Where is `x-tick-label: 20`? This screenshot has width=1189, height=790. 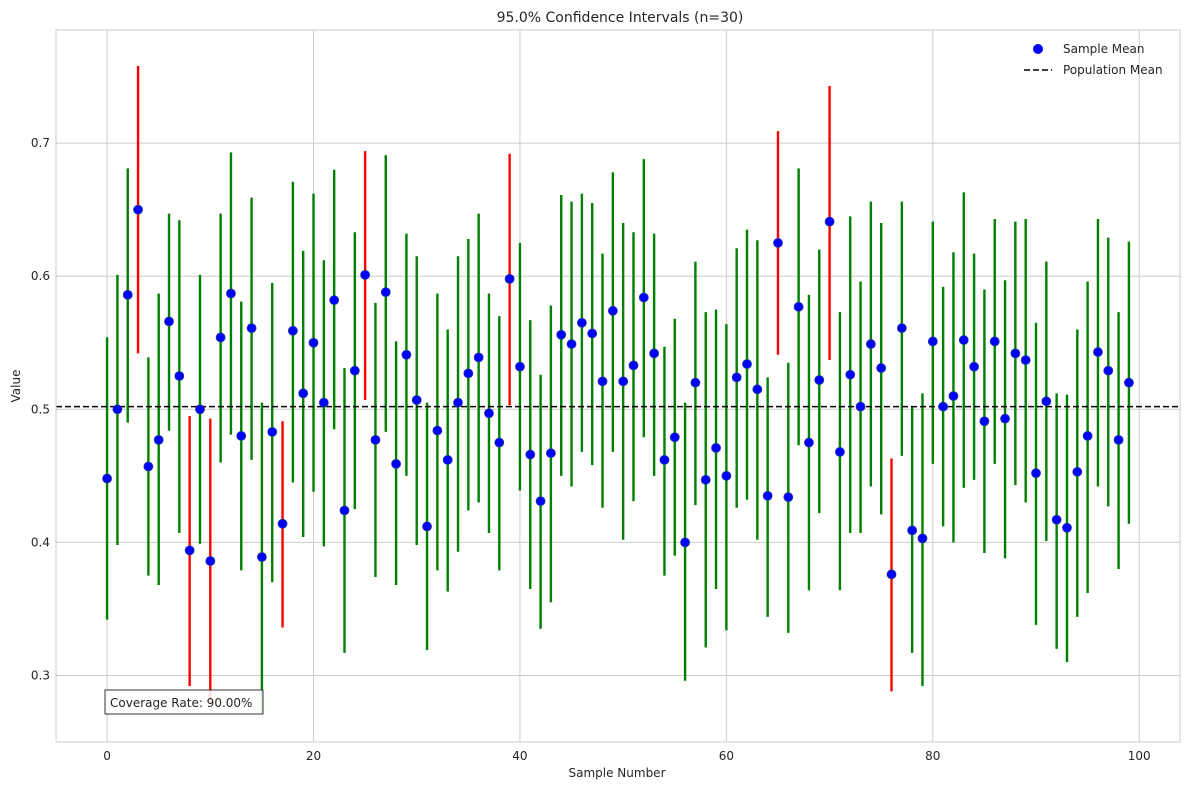 x-tick-label: 20 is located at coordinates (313, 756).